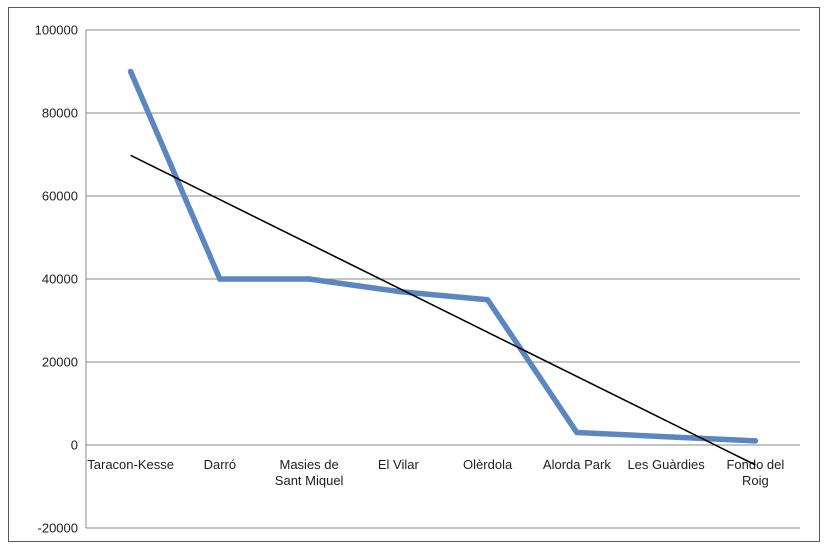 This screenshot has height=551, width=830. I want to click on x-tick-label: Darró, so click(220, 464).